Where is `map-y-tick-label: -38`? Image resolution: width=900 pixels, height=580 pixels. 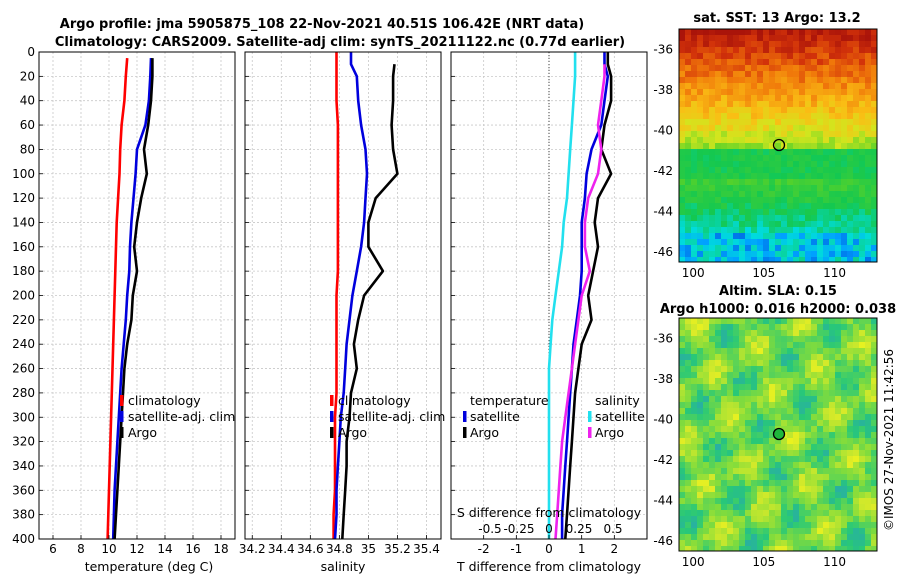
map-y-tick-label: -38 is located at coordinates (663, 90).